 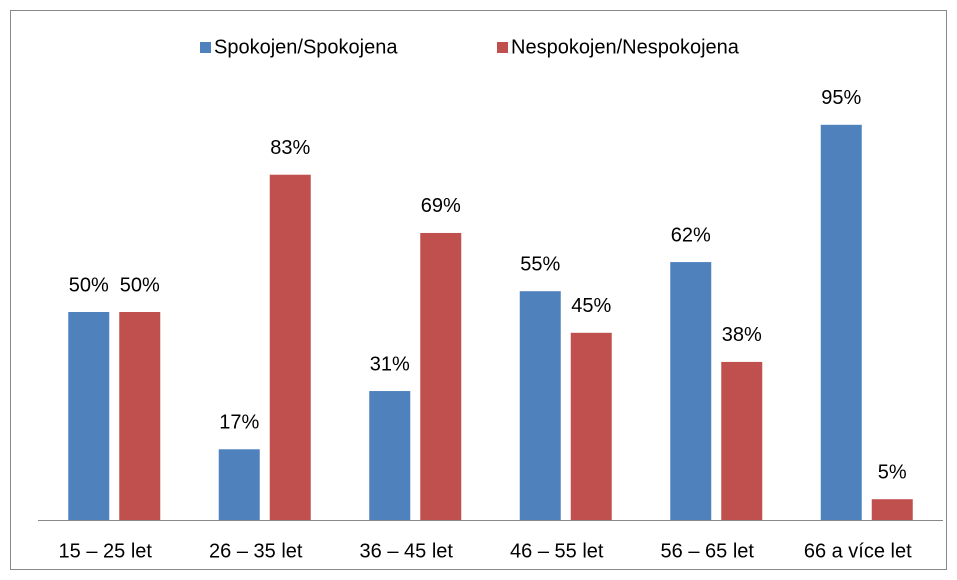 I want to click on data-label: 83%, so click(x=290, y=148).